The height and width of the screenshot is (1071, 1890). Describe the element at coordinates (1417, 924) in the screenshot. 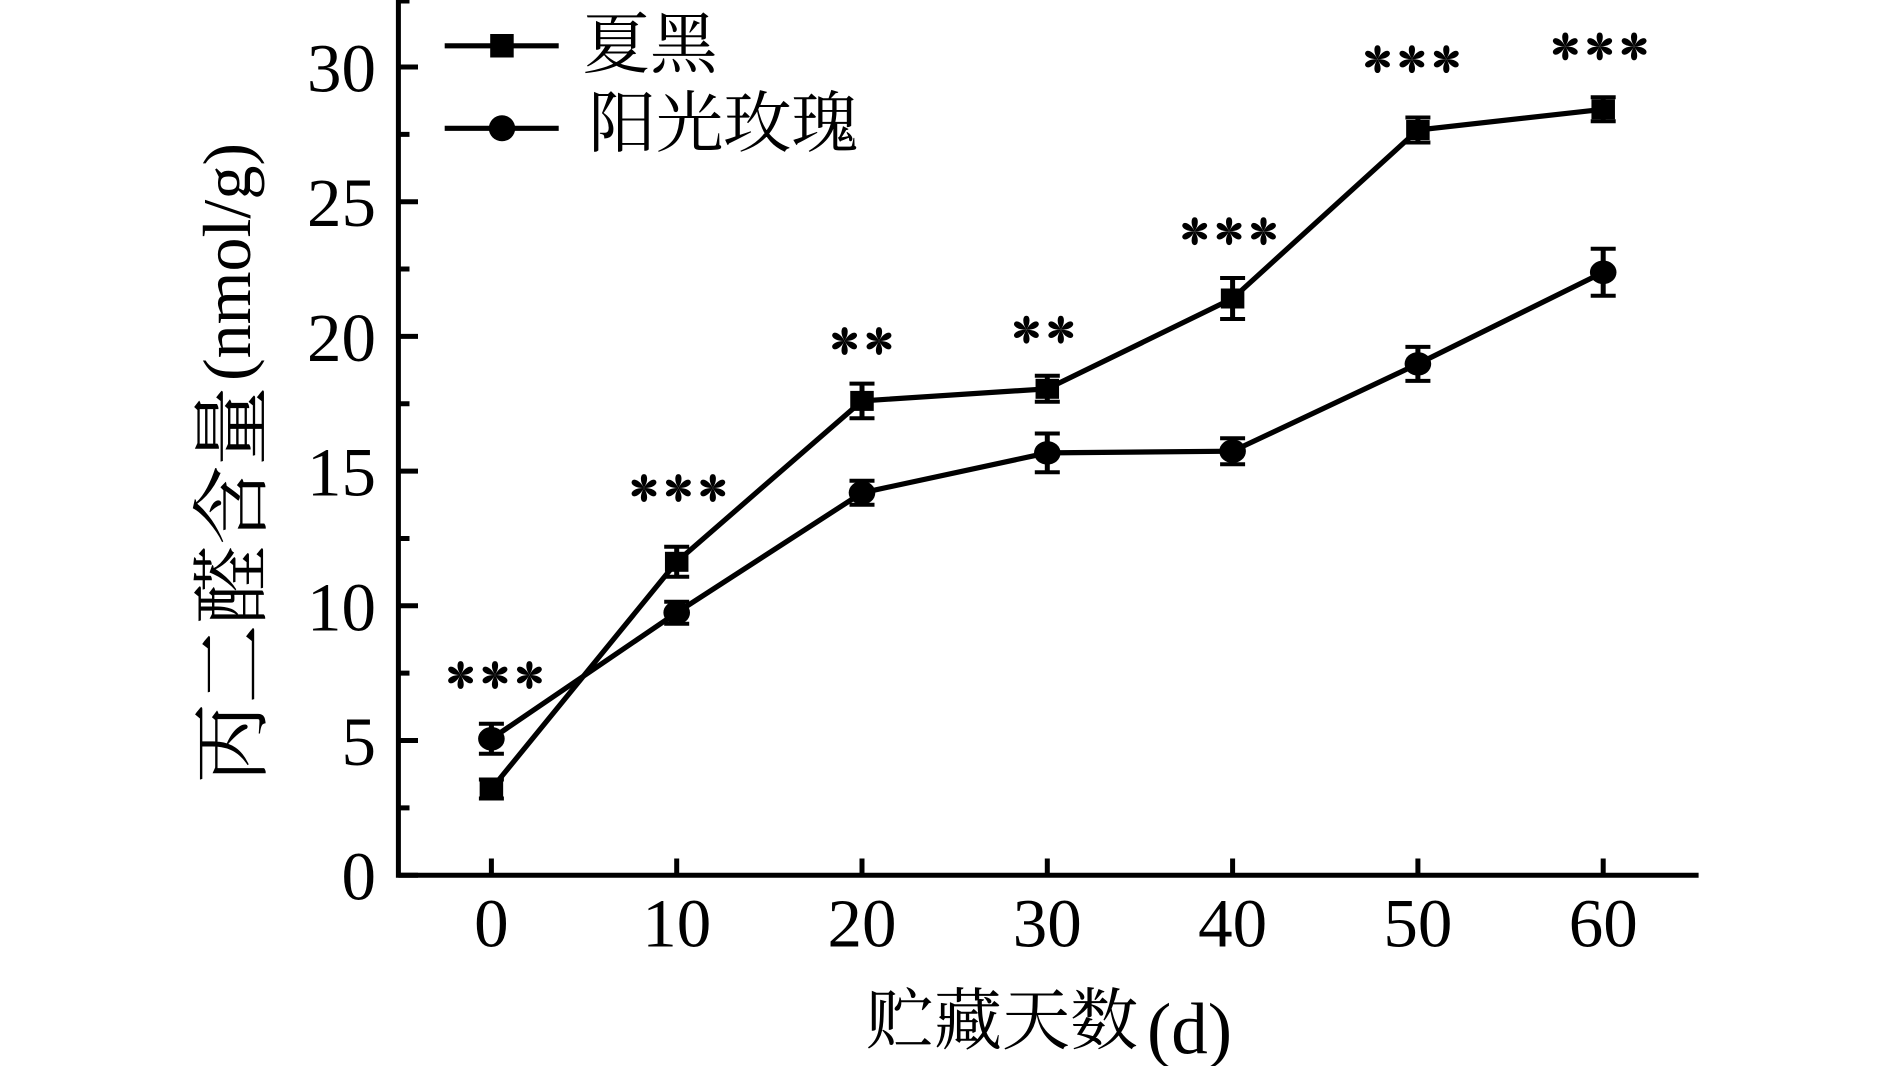

I see `svg-text: 50` at that location.